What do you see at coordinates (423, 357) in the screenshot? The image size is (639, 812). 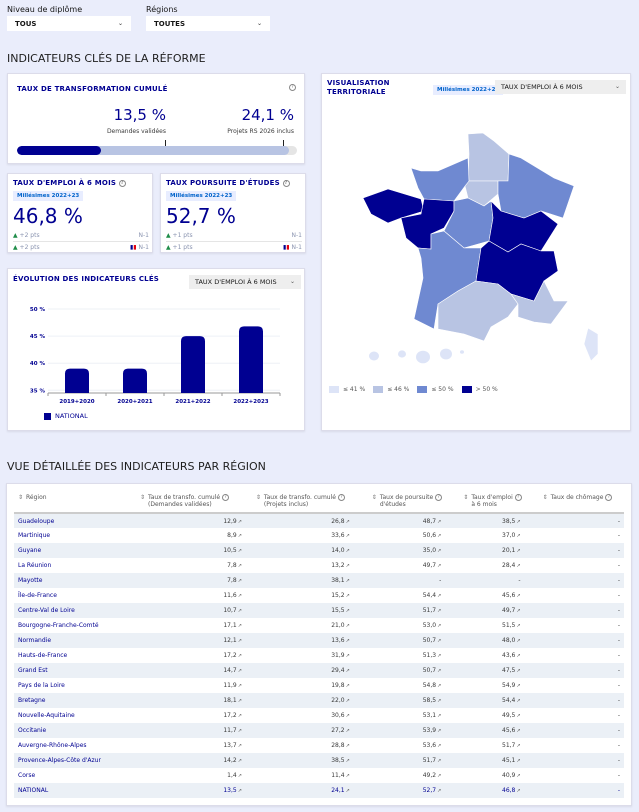 I see `region-guyane` at bounding box center [423, 357].